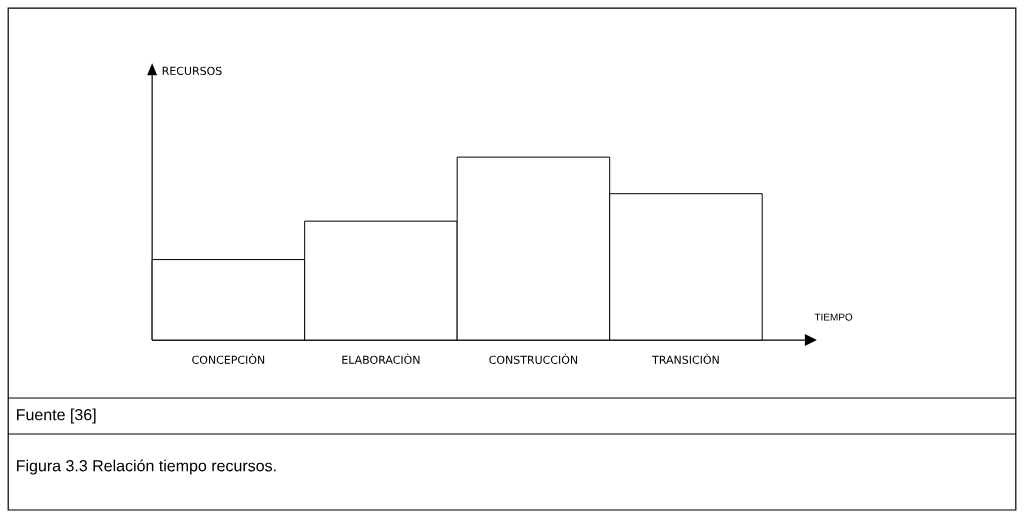 This screenshot has width=1024, height=518. Describe the element at coordinates (146, 467) in the screenshot. I see `text: Figura 3.3 Relación tiempo recursos.` at that location.